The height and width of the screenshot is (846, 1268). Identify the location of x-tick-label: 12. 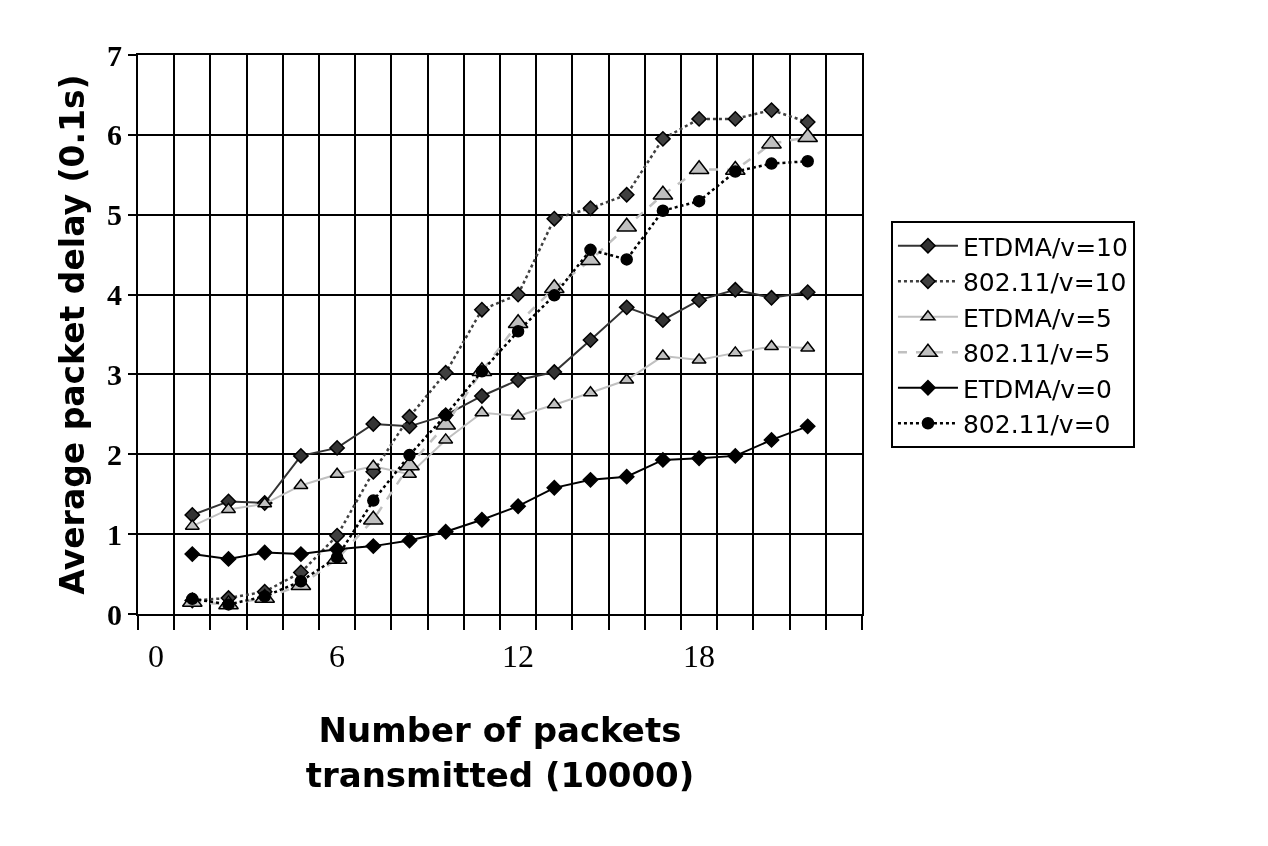
(518, 656).